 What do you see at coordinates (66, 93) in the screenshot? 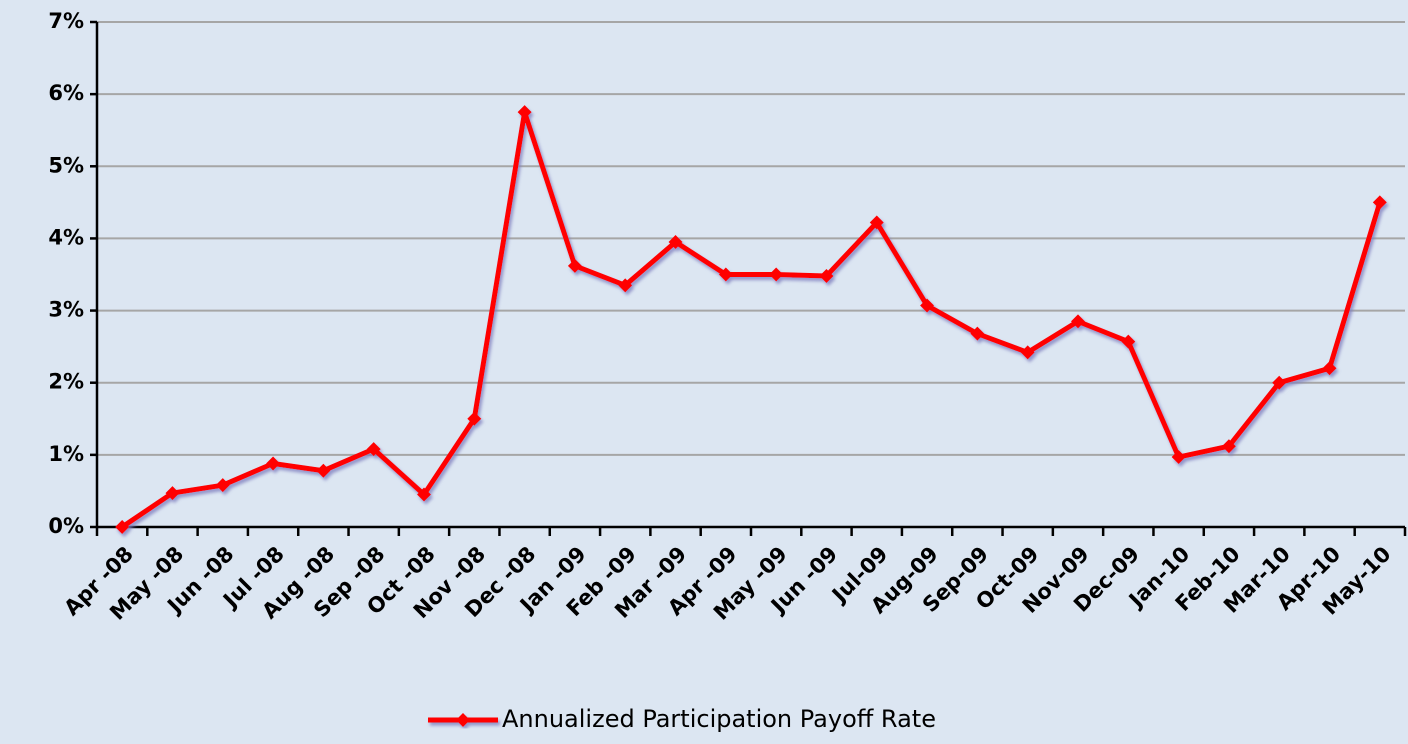
I see `y-tick-label: 6%` at bounding box center [66, 93].